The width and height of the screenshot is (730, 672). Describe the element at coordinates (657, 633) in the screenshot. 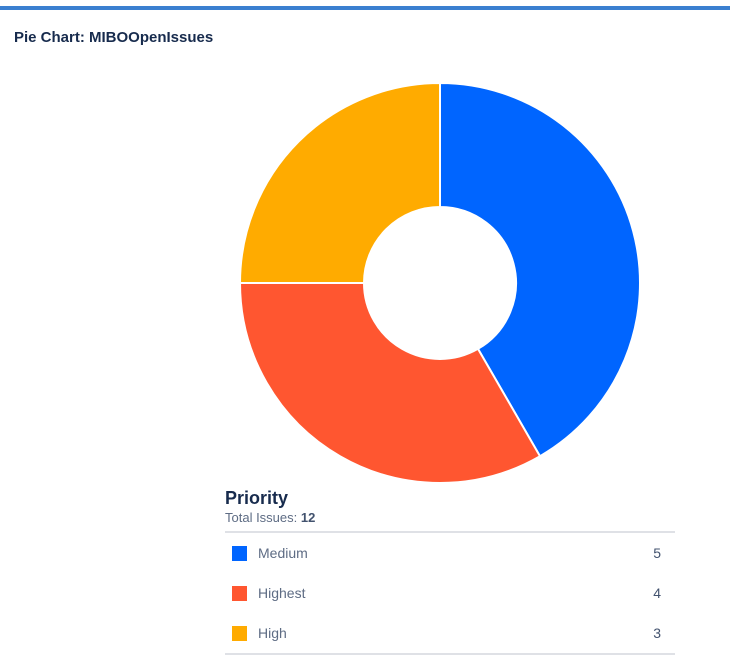

I see `legend-value: 3` at that location.